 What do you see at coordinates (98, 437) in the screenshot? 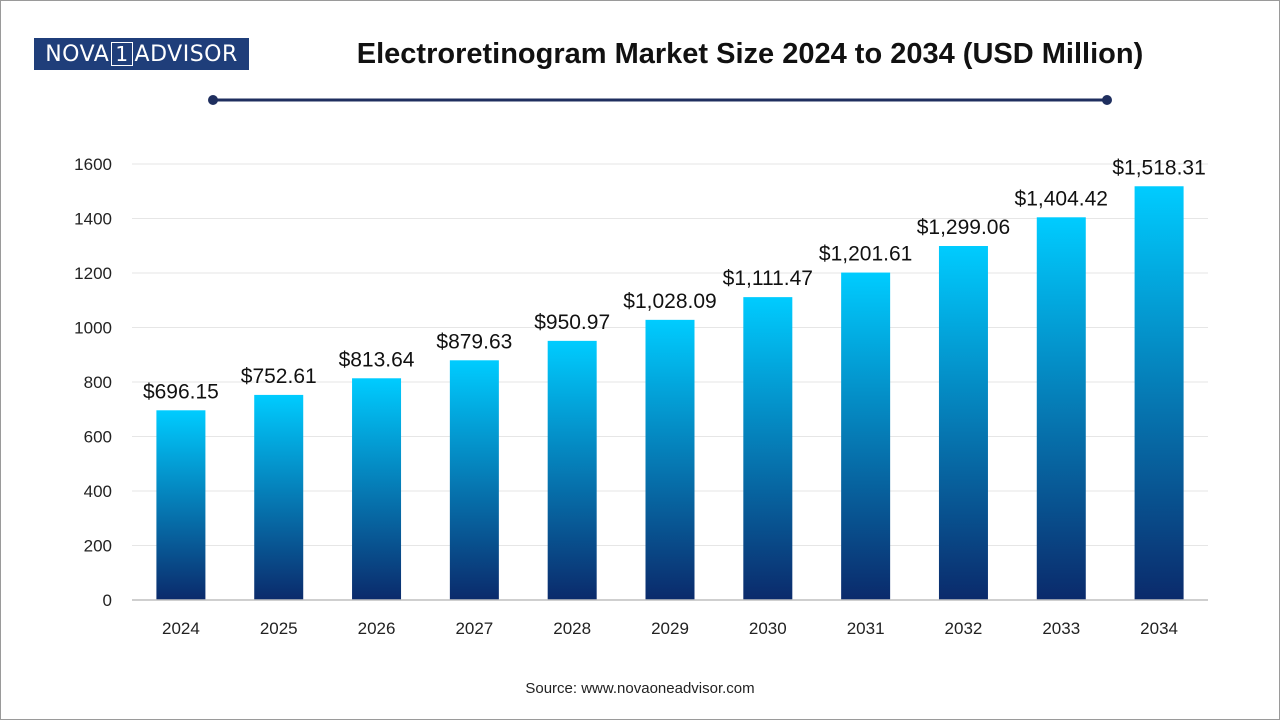
I see `y-tick-label: 600` at bounding box center [98, 437].